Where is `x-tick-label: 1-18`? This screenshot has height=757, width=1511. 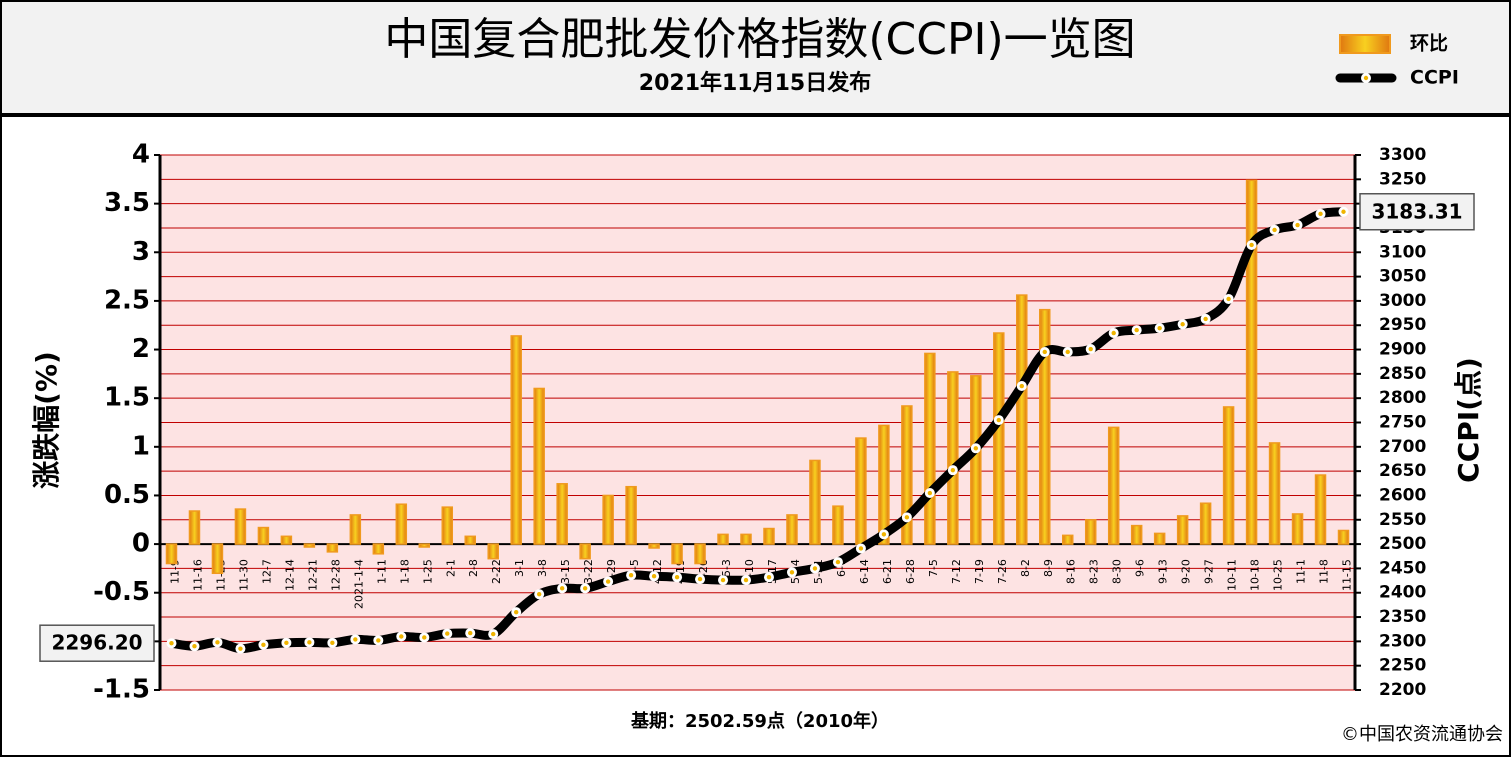 x-tick-label: 1-18 is located at coordinates (404, 571).